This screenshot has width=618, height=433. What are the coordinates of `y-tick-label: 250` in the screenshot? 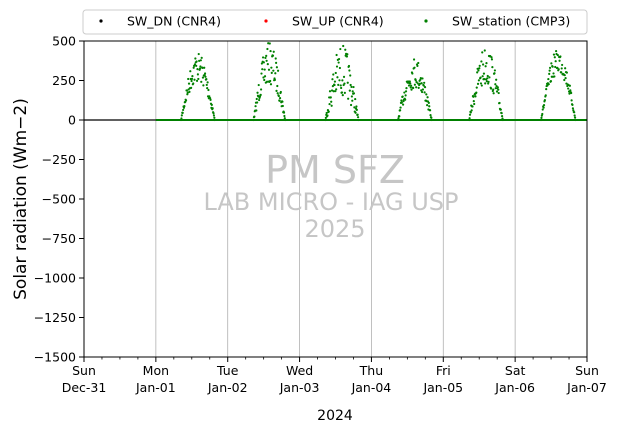 It's located at (64, 80).